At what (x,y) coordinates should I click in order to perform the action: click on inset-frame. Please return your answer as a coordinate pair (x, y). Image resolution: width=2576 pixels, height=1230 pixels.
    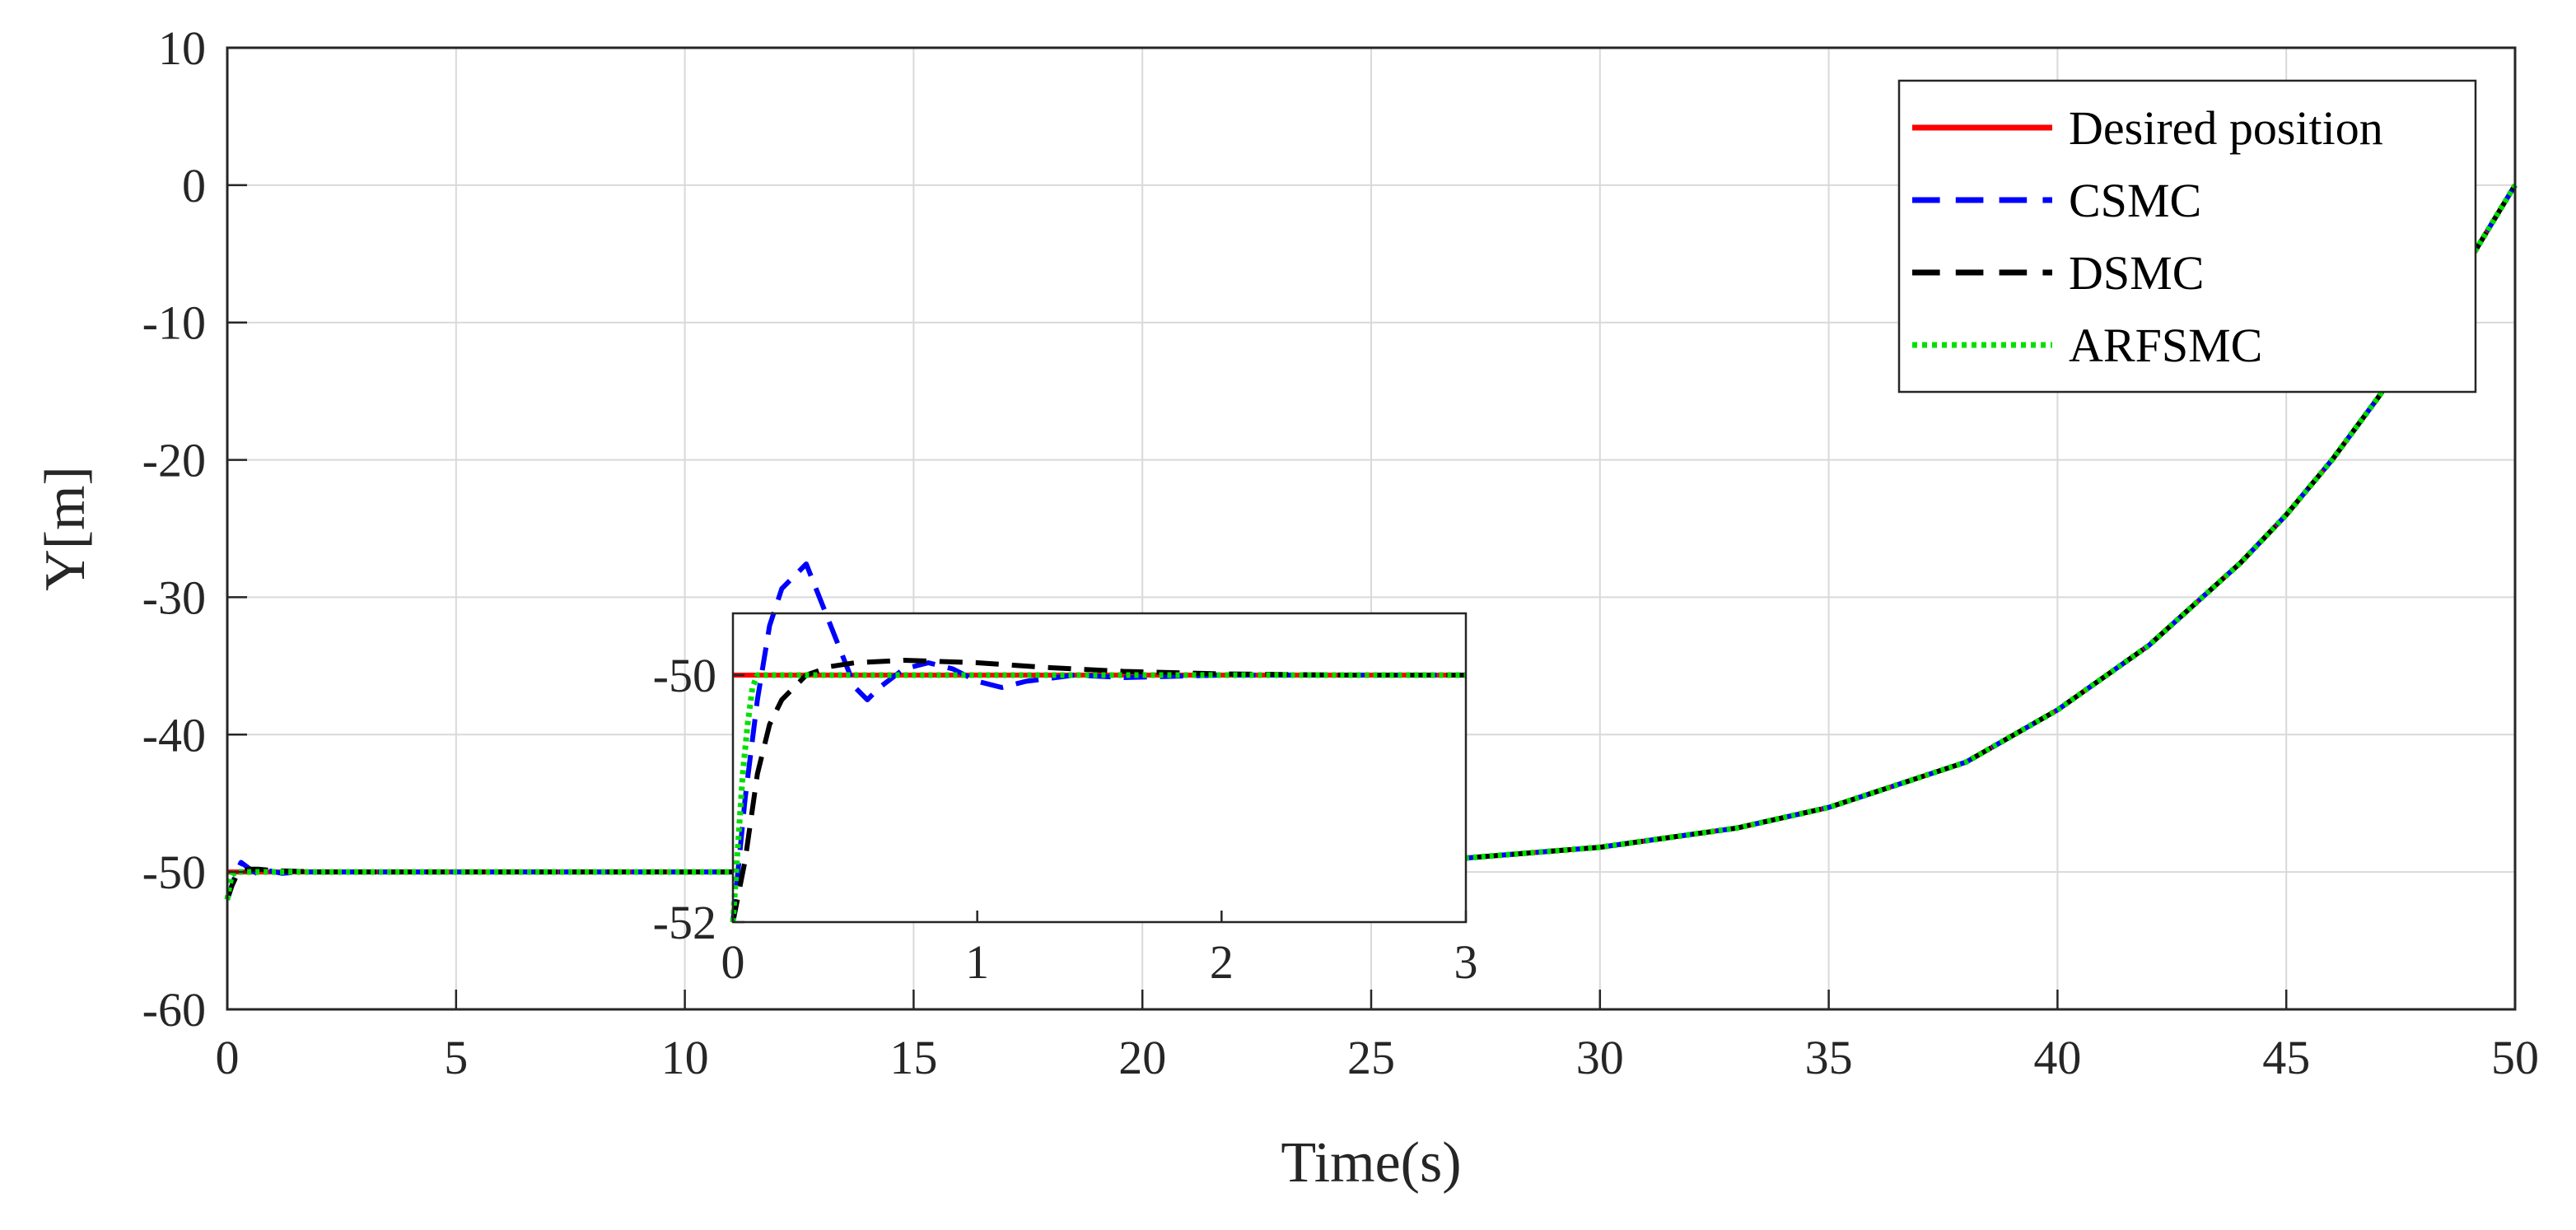
    Looking at the image, I should click on (1099, 768).